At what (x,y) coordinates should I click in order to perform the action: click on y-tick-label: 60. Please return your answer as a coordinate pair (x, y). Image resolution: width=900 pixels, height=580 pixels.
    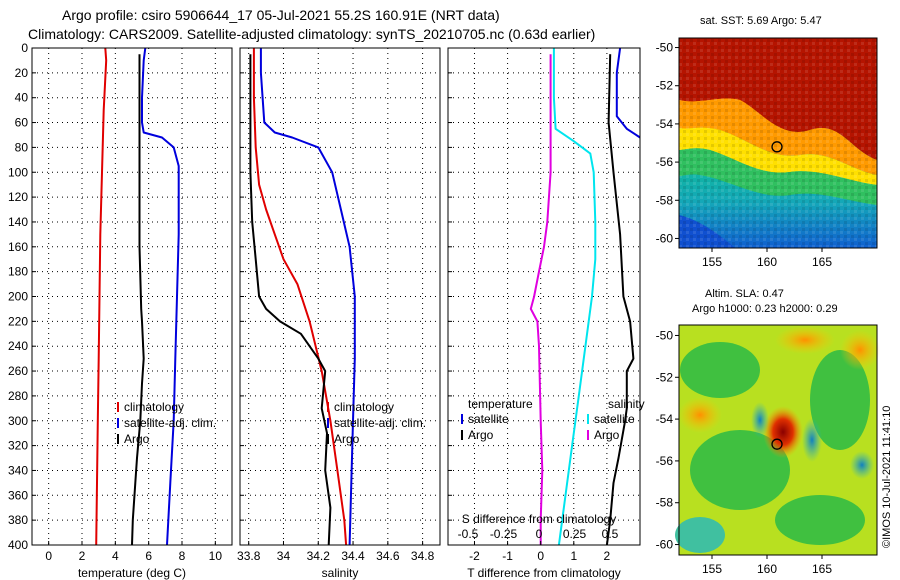
    Looking at the image, I should click on (22, 123).